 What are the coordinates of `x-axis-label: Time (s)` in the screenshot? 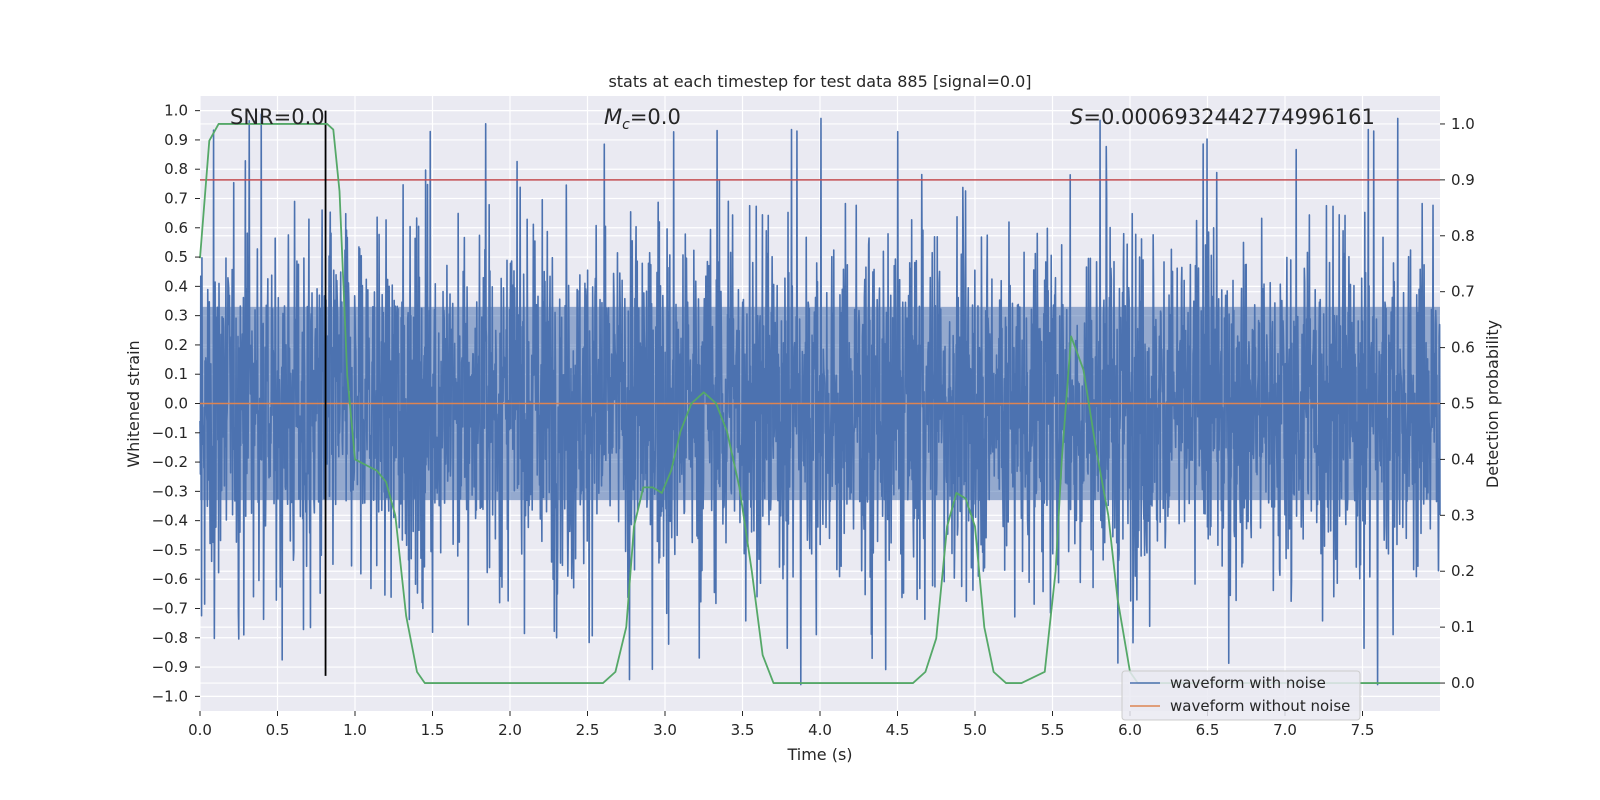 It's located at (819, 754).